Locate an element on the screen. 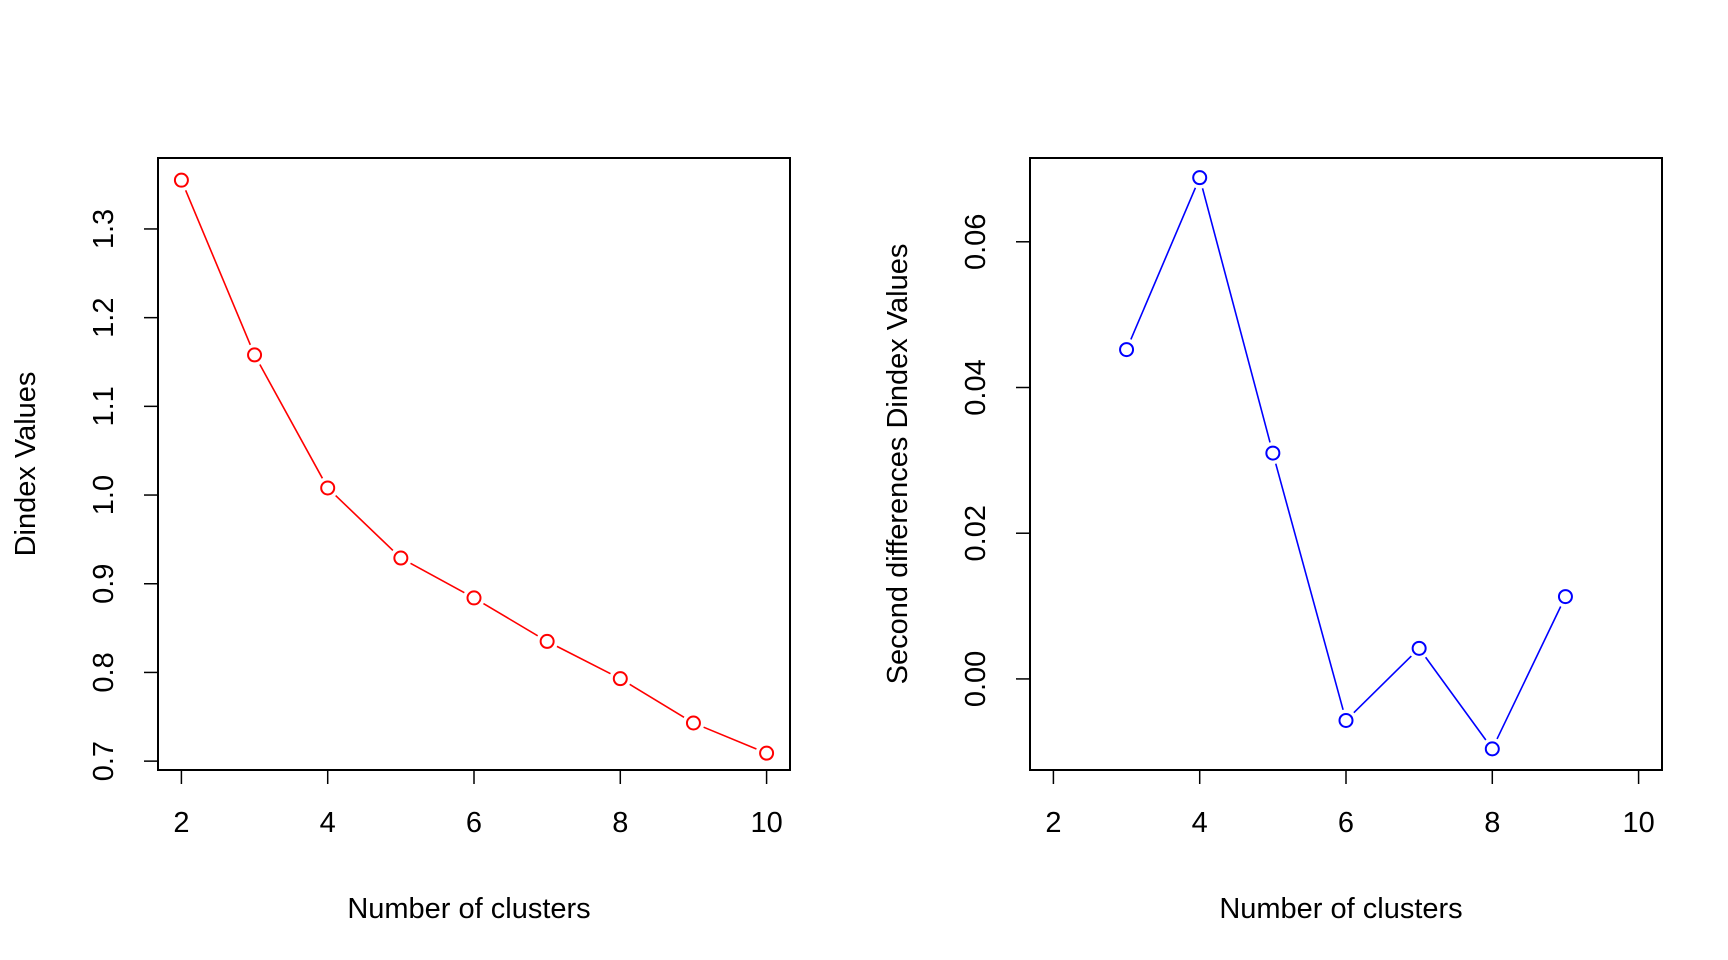 Image resolution: width=1728 pixels, height=960 pixels. y-tick-label: 1.0 is located at coordinates (104, 495).